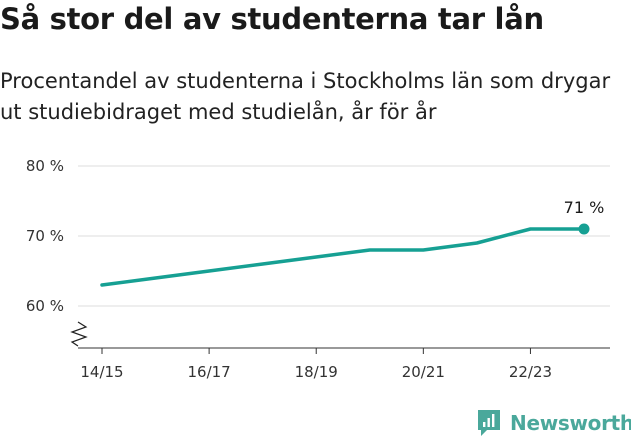 The width and height of the screenshot is (631, 439). What do you see at coordinates (45, 166) in the screenshot?
I see `y-tick-label: 80 %` at bounding box center [45, 166].